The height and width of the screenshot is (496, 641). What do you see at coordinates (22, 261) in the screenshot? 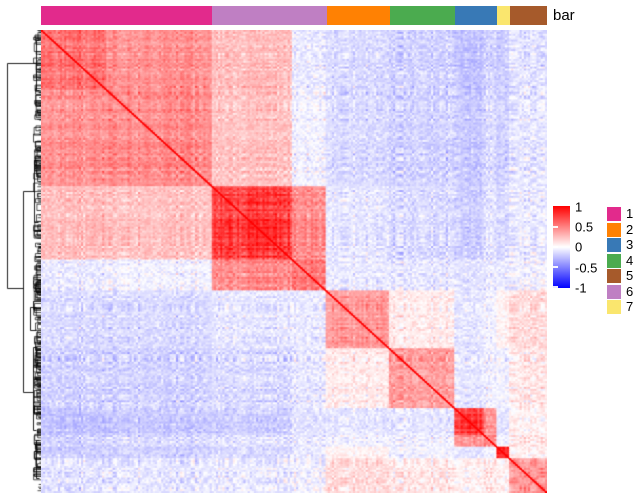
I see `row-dendrogram` at bounding box center [22, 261].